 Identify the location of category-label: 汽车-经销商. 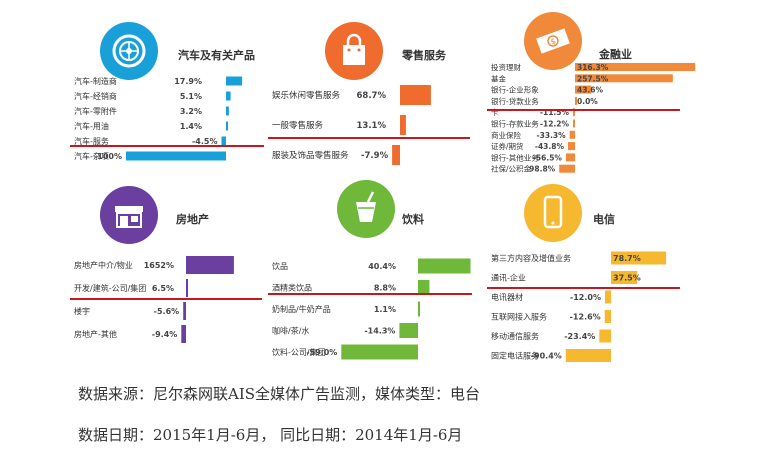
(95, 96).